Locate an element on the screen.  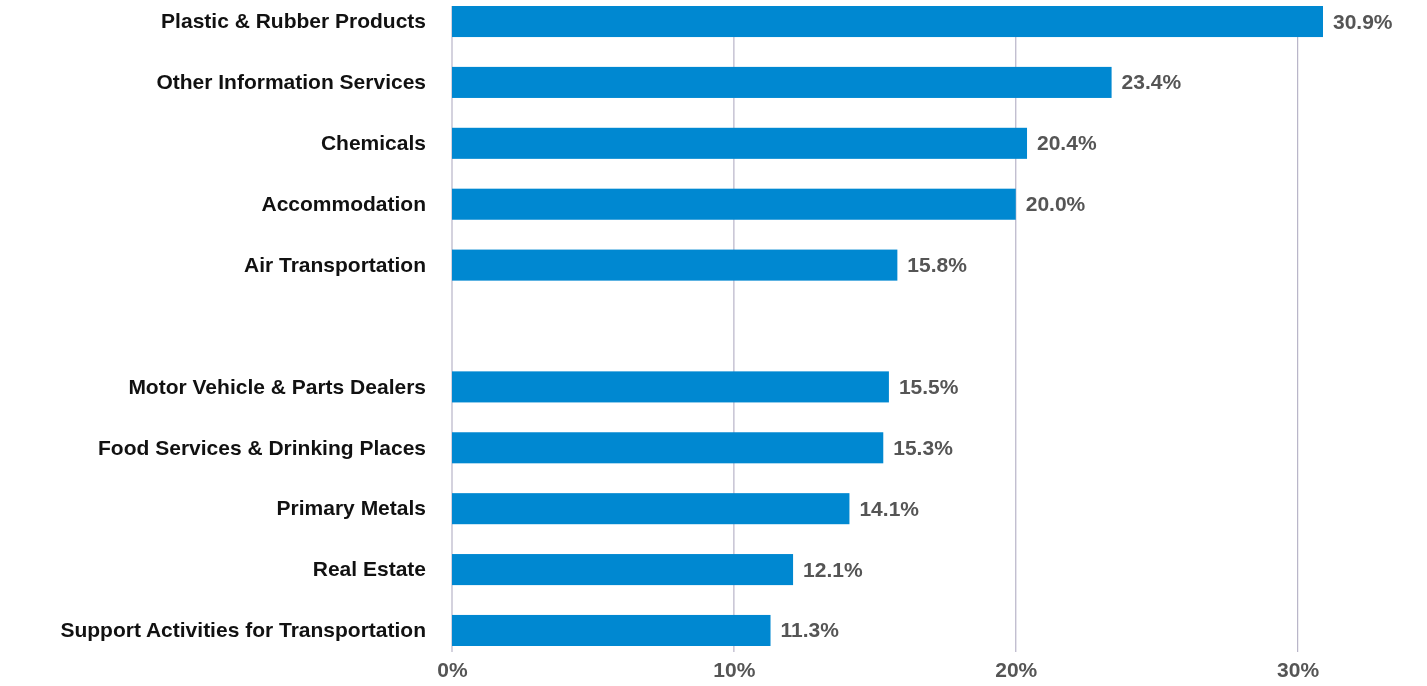
y-tick-label: Motor Vehicle & Parts Dealers is located at coordinates (277, 386).